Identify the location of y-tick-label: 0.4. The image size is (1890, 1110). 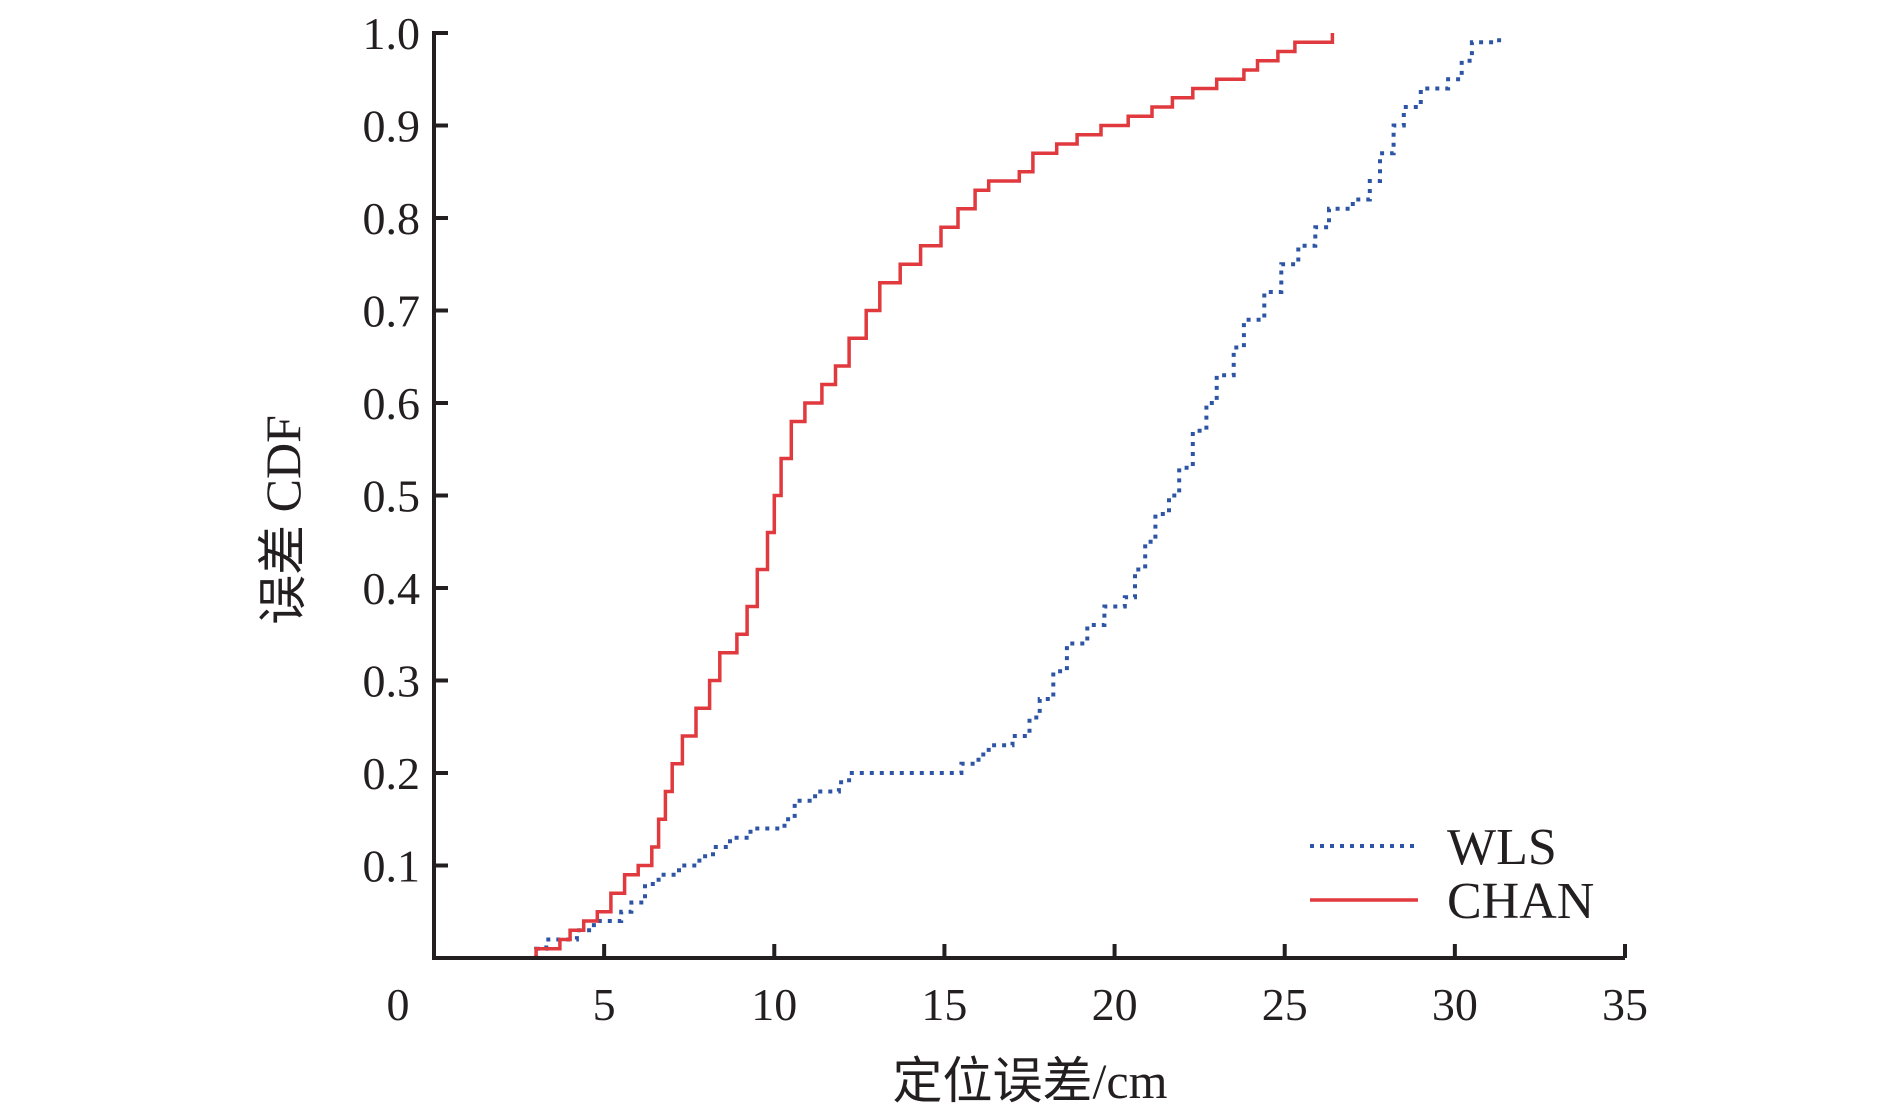
(392, 588).